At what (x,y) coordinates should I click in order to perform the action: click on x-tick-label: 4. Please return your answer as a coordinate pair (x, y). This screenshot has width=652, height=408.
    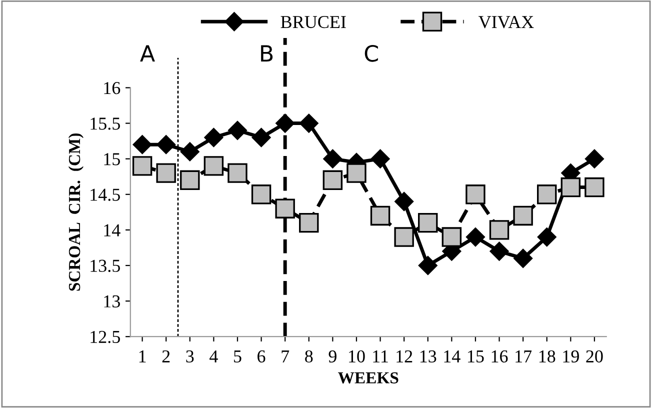
    Looking at the image, I should click on (214, 356).